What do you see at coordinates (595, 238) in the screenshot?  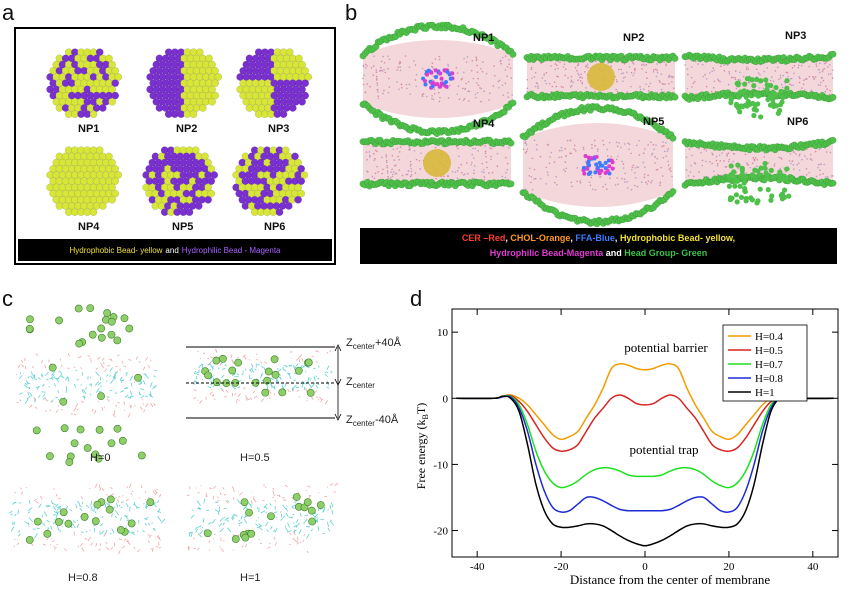 I see `legend-b-item: FFA-Blue` at bounding box center [595, 238].